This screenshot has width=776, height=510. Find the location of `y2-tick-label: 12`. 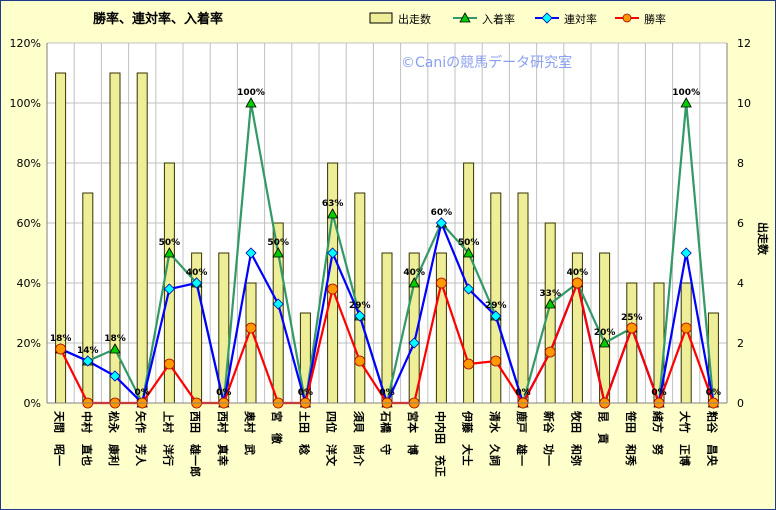

y2-tick-label: 12 is located at coordinates (744, 43).